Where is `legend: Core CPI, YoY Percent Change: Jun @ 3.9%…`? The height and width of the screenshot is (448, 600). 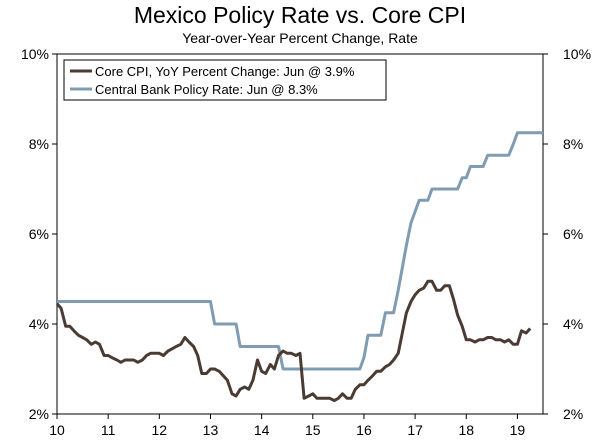 legend: Core CPI, YoY Percent Change: Jun @ 3.9%… is located at coordinates (225, 80).